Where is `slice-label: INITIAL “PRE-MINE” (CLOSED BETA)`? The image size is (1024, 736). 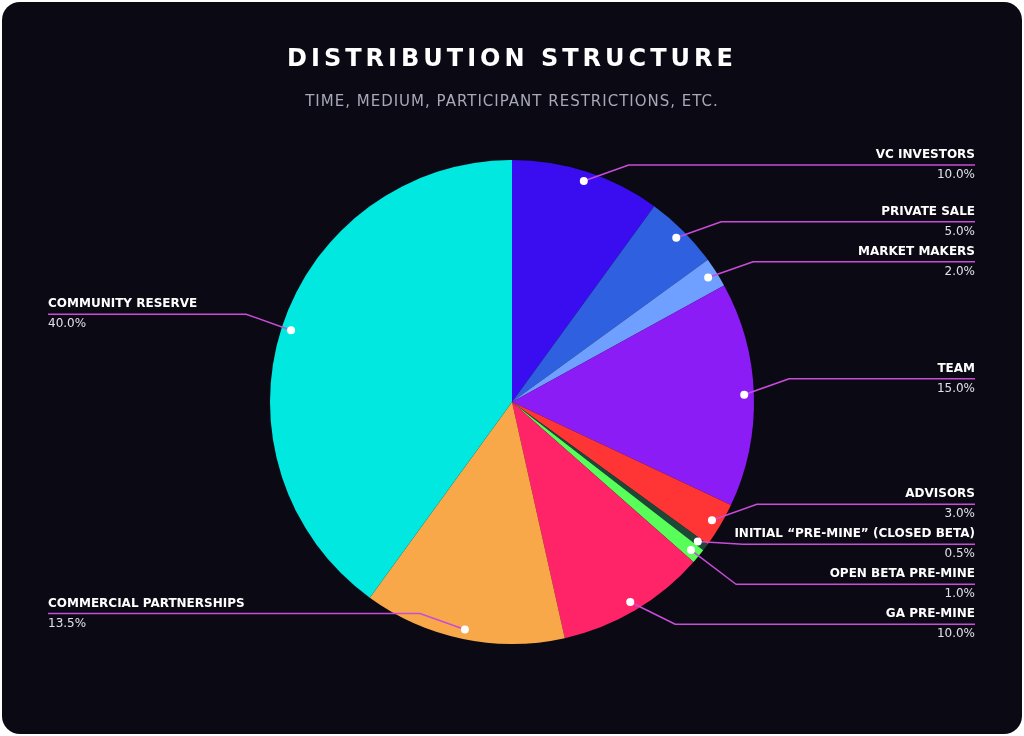
slice-label: INITIAL “PRE-MINE” (CLOSED BETA) is located at coordinates (854, 533).